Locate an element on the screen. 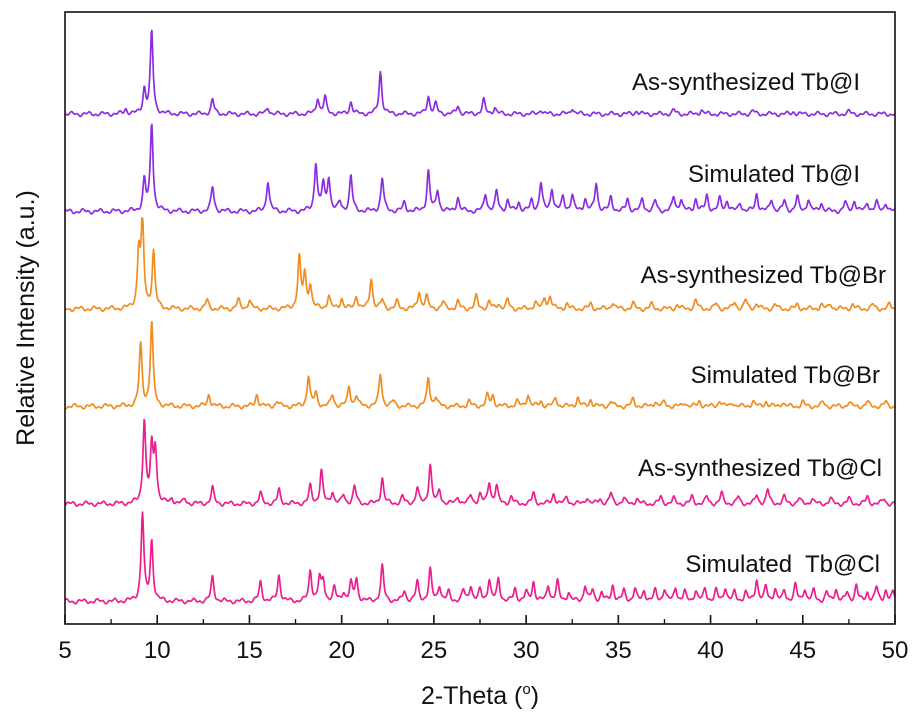 Image resolution: width=914 pixels, height=725 pixels. x-tick-label-1: 10 is located at coordinates (157, 650).